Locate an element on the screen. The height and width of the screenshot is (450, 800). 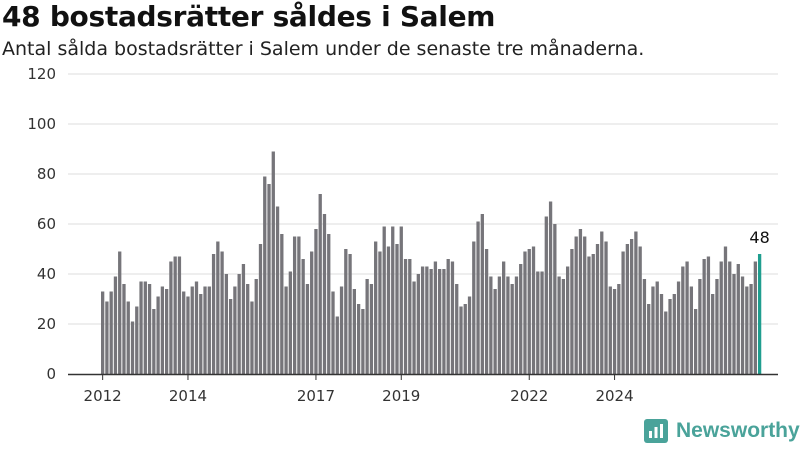
y-tick-label: 20 is located at coordinates (46, 324).